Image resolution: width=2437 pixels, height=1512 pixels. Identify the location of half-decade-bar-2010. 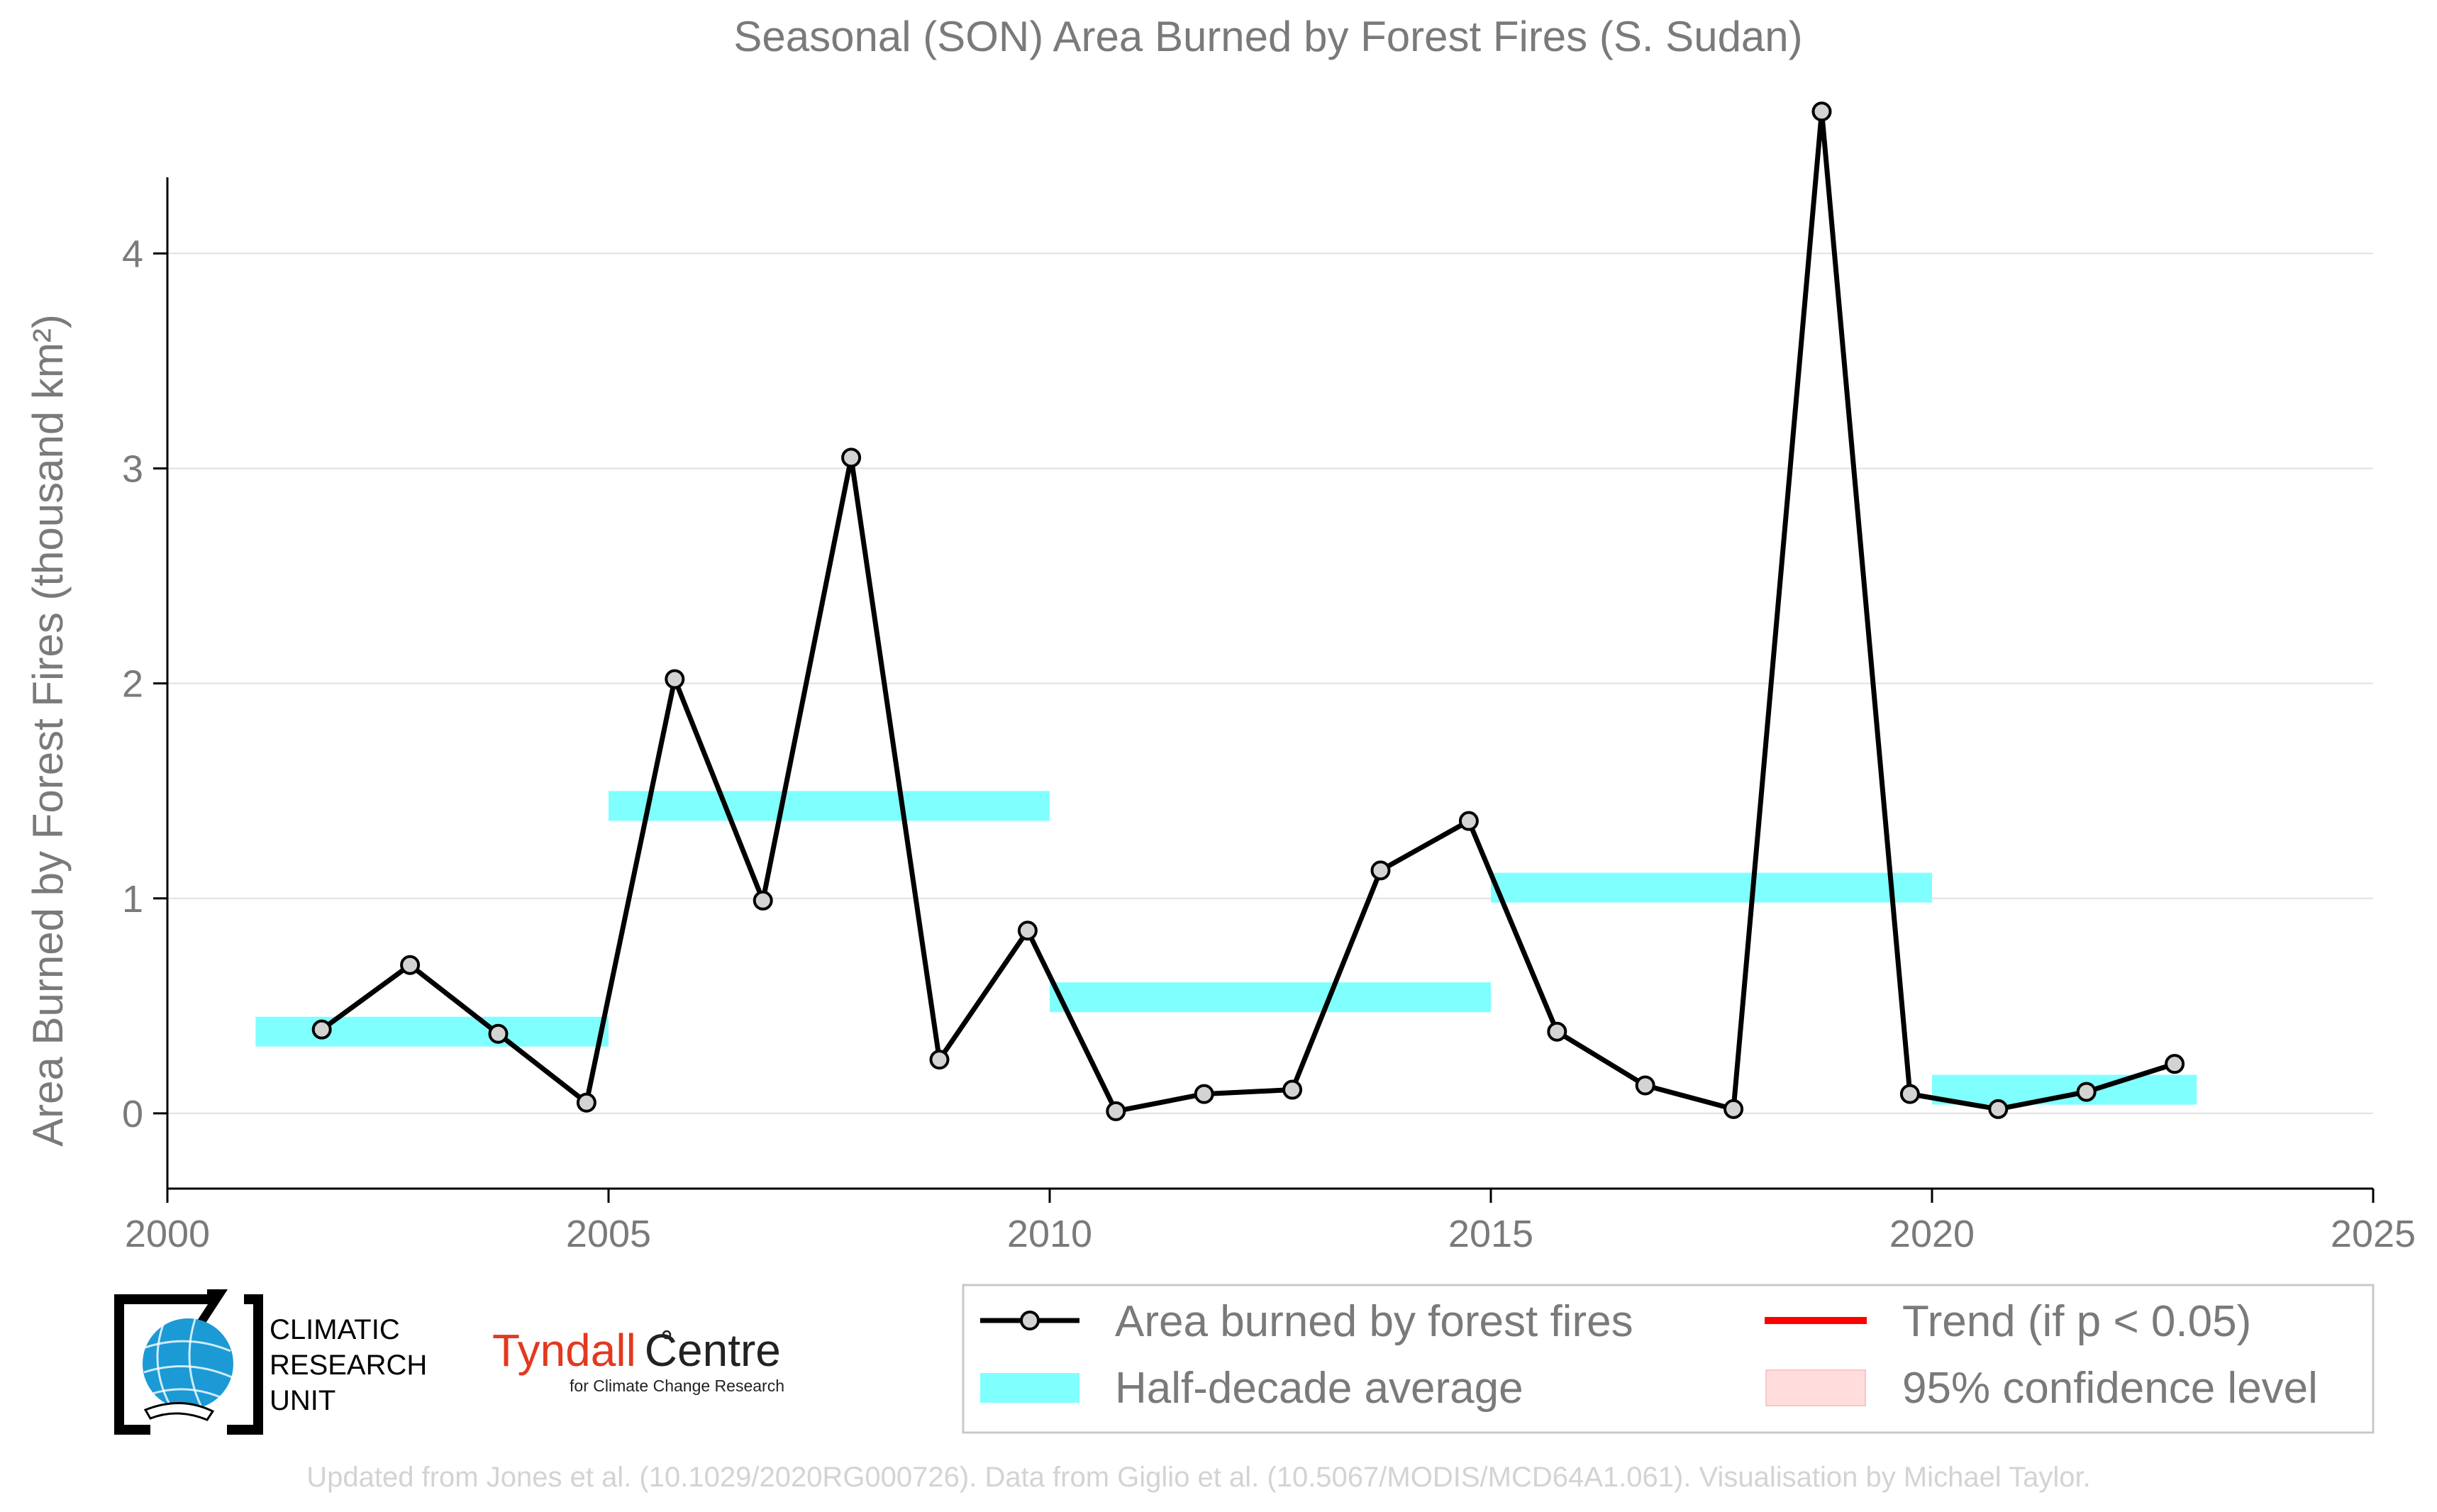
(1270, 998).